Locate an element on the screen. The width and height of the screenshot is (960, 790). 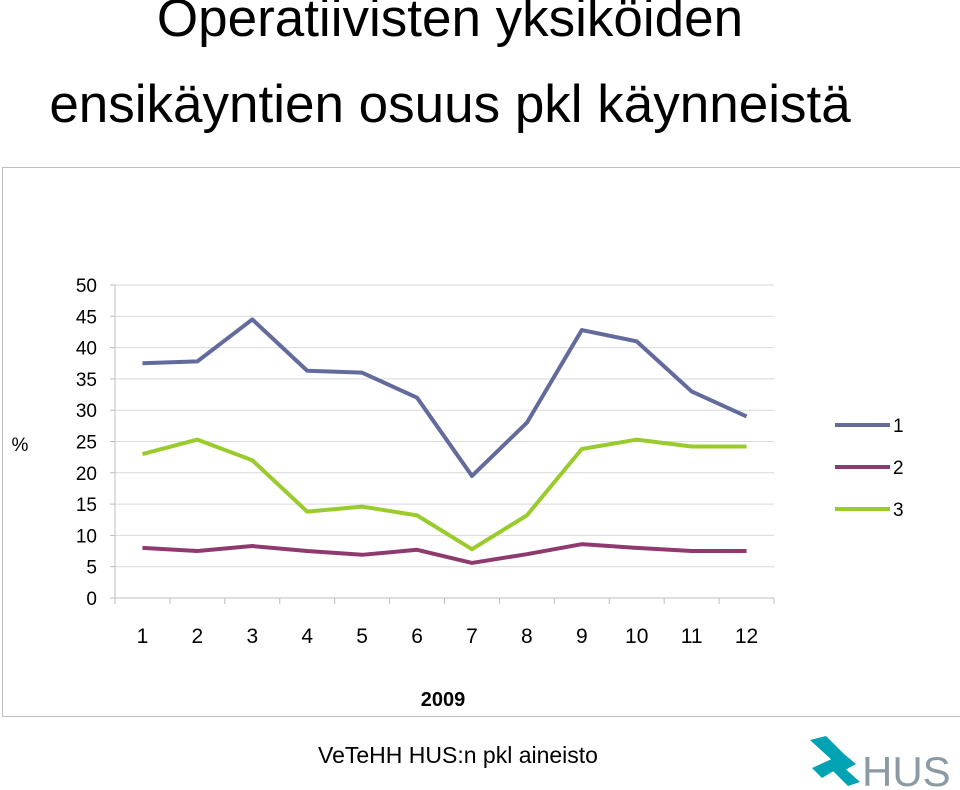
x-tick-label: 12 is located at coordinates (746, 636).